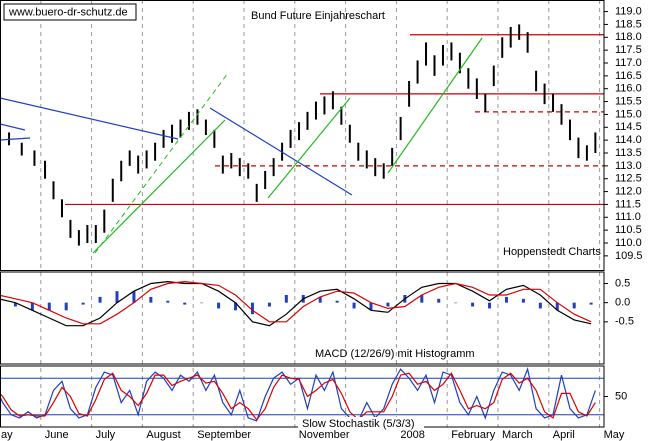 The image size is (672, 441). I want to click on y-tick-label: 111.0, so click(628, 217).